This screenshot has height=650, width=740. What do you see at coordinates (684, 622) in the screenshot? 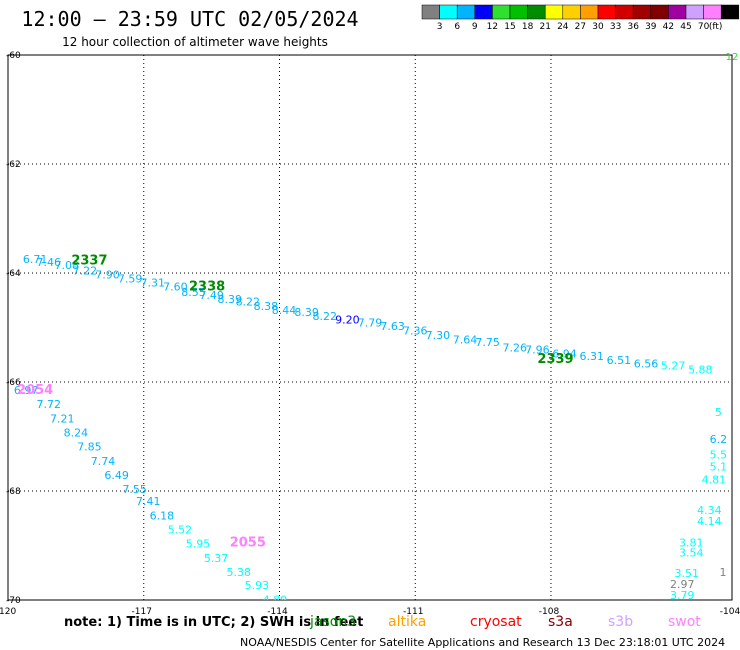
I see `legend-entry: swot` at bounding box center [684, 622].